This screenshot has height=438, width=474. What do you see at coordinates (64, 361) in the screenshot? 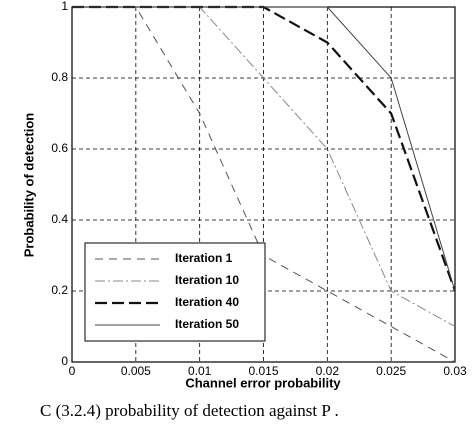
I see `y-tick-label: 0` at bounding box center [64, 361].